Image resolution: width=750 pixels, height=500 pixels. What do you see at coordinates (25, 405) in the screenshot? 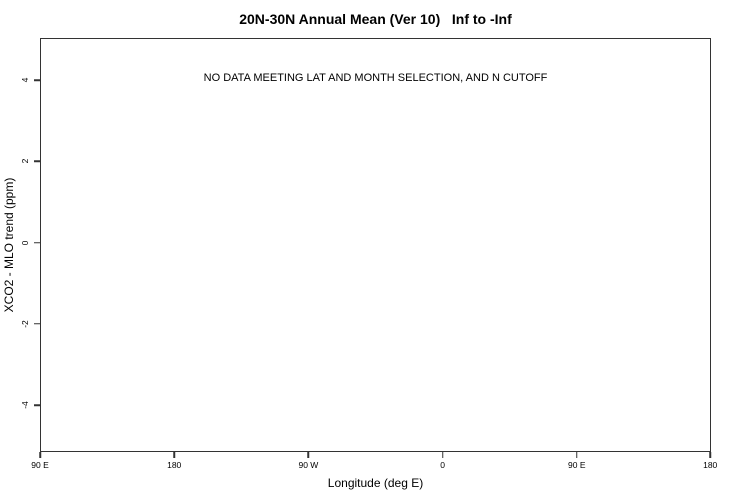
I see `y-tick-label: -4` at bounding box center [25, 405].